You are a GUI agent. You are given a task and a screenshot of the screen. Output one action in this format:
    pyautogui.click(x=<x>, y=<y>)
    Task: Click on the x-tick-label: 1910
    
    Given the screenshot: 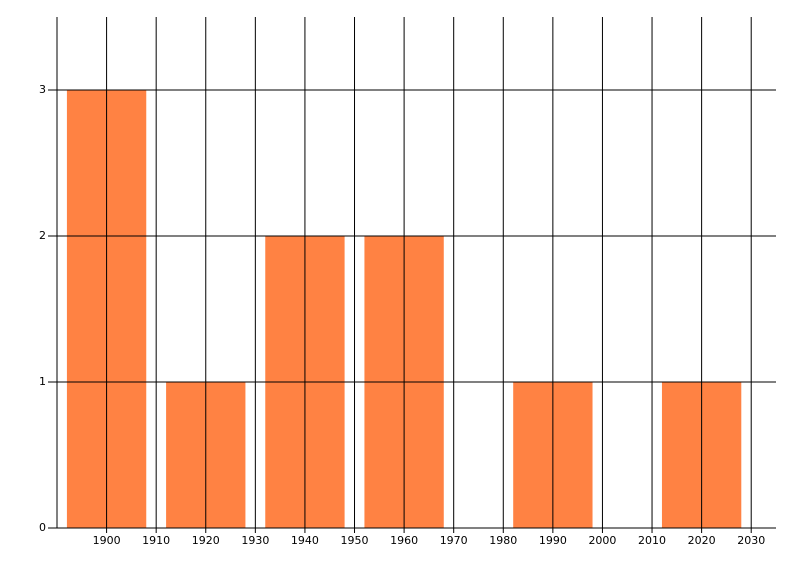 What is the action you would take?
    pyautogui.click(x=156, y=540)
    